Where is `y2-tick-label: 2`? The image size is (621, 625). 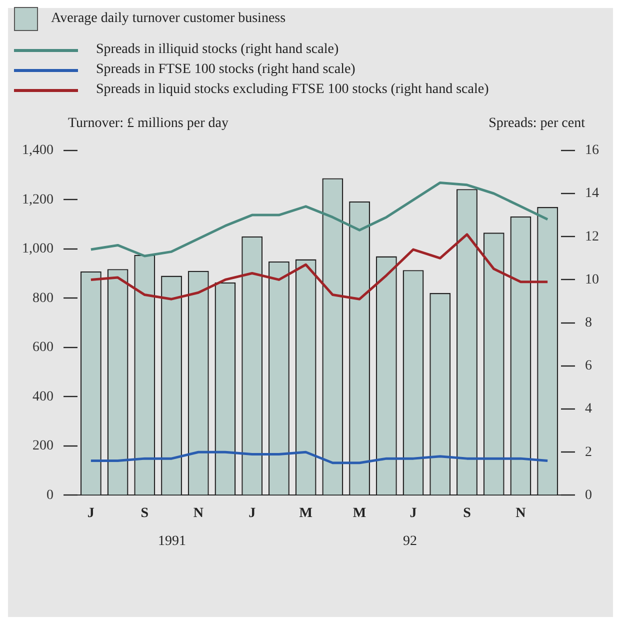 y2-tick-label: 2 is located at coordinates (588, 452).